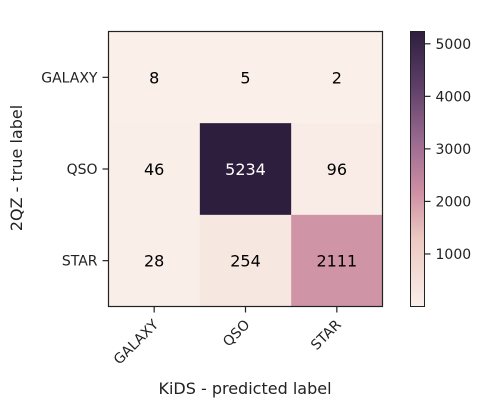  I want to click on heatmap-cell-galaxy-qso, so click(245, 77).